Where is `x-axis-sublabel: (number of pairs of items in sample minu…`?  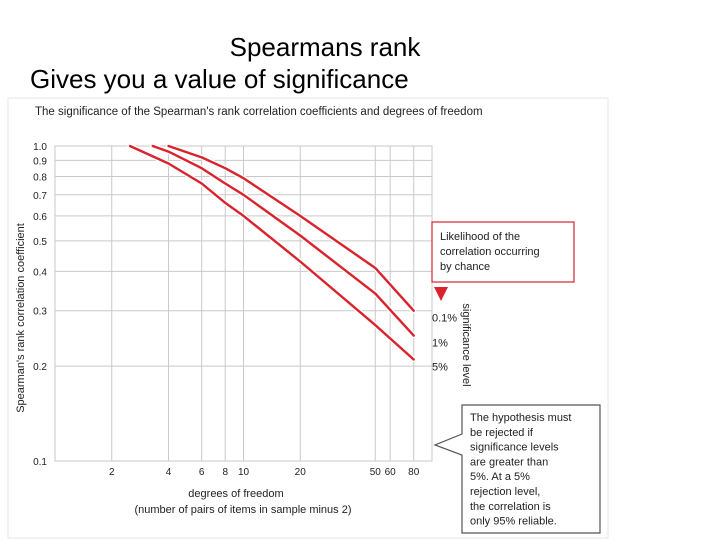
x-axis-sublabel: (number of pairs of items in sample minu… is located at coordinates (242, 510).